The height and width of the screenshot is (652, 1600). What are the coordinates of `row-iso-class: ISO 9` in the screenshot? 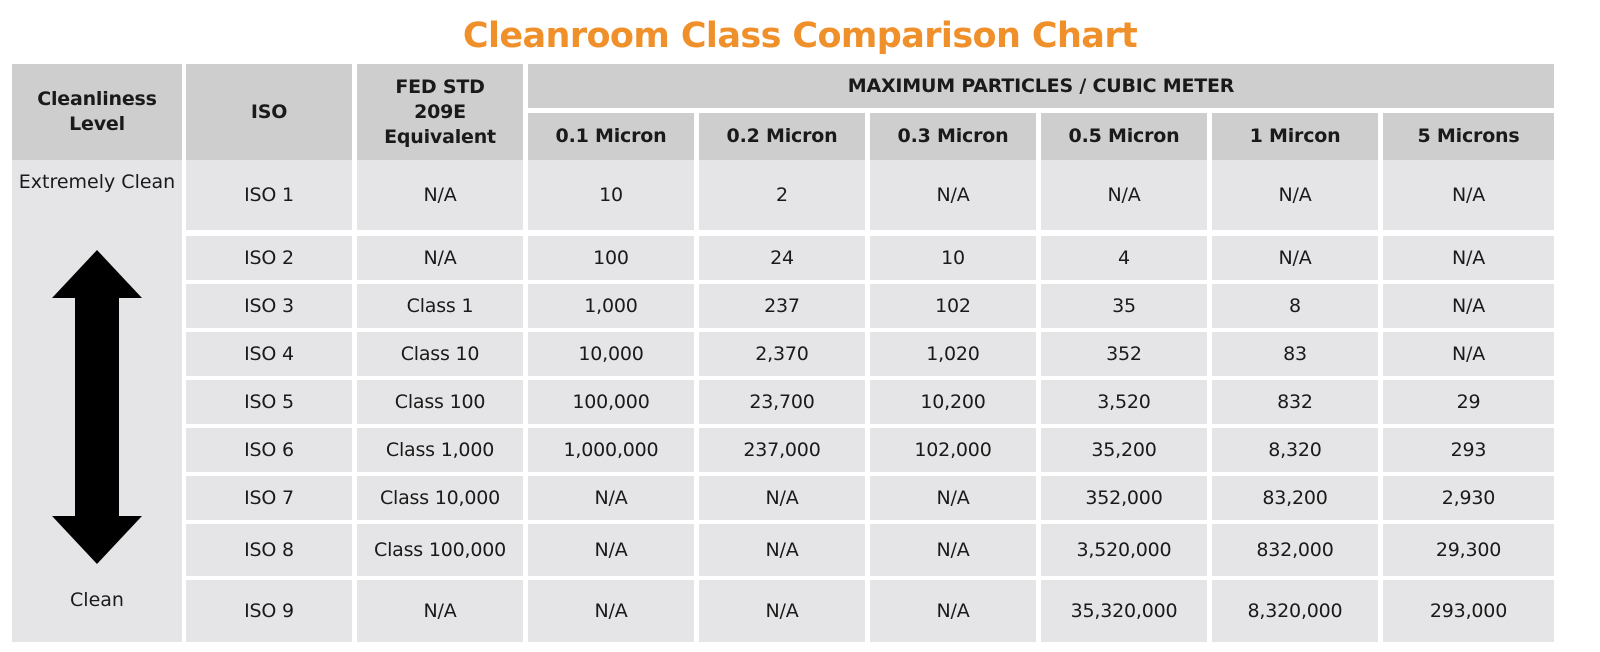 It's located at (269, 611).